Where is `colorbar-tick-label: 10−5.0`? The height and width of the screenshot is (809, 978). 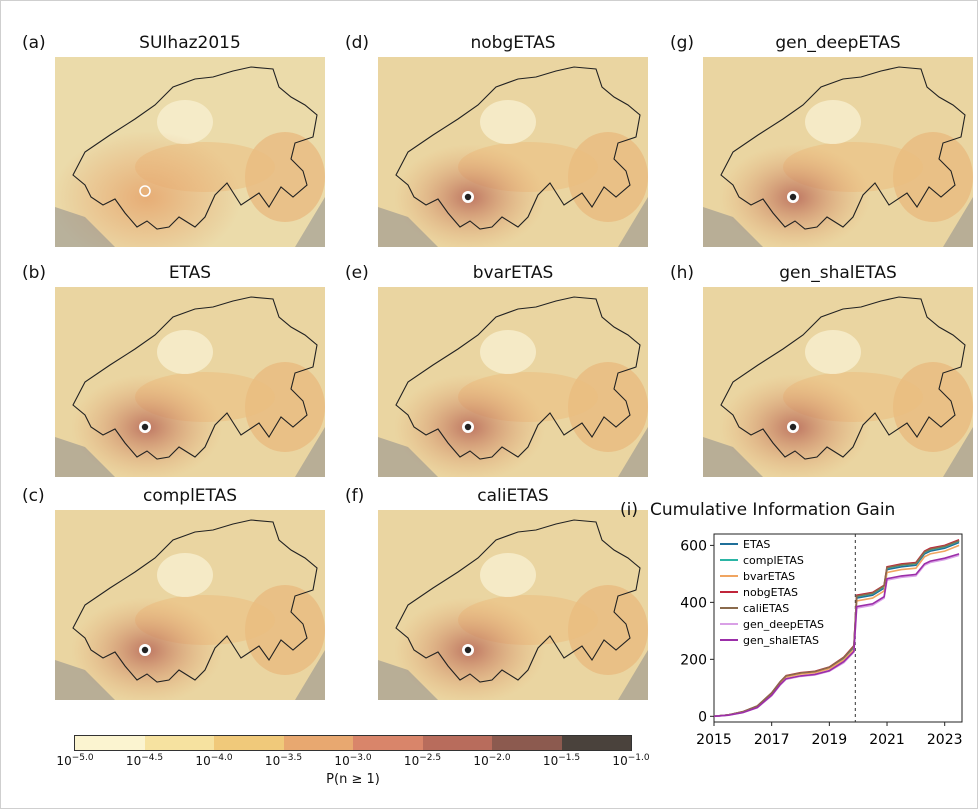 colorbar-tick-label: 10−5.0 is located at coordinates (75, 760).